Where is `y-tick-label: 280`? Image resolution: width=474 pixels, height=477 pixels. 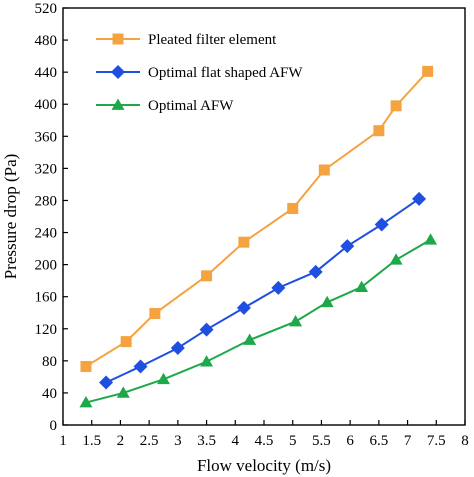
y-tick-label: 280 is located at coordinates (46, 201).